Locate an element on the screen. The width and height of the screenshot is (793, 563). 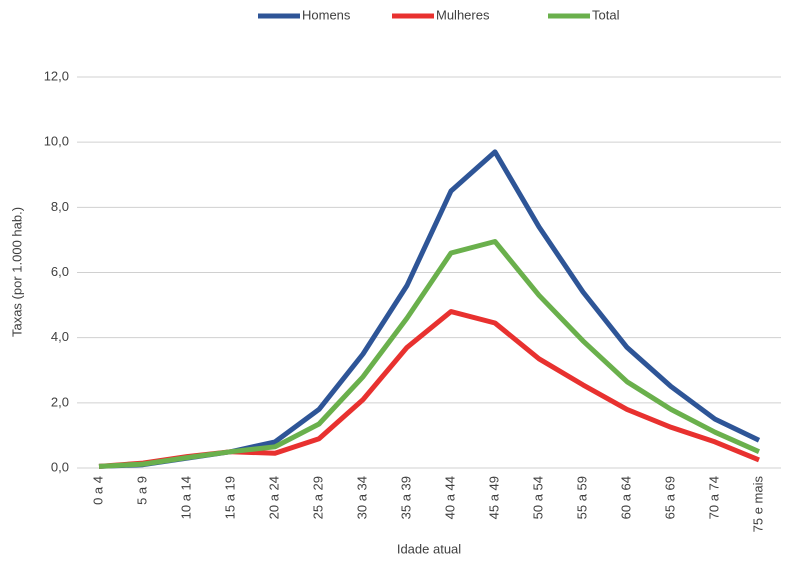
x-tick-label: 15 a 19 is located at coordinates (229, 497).